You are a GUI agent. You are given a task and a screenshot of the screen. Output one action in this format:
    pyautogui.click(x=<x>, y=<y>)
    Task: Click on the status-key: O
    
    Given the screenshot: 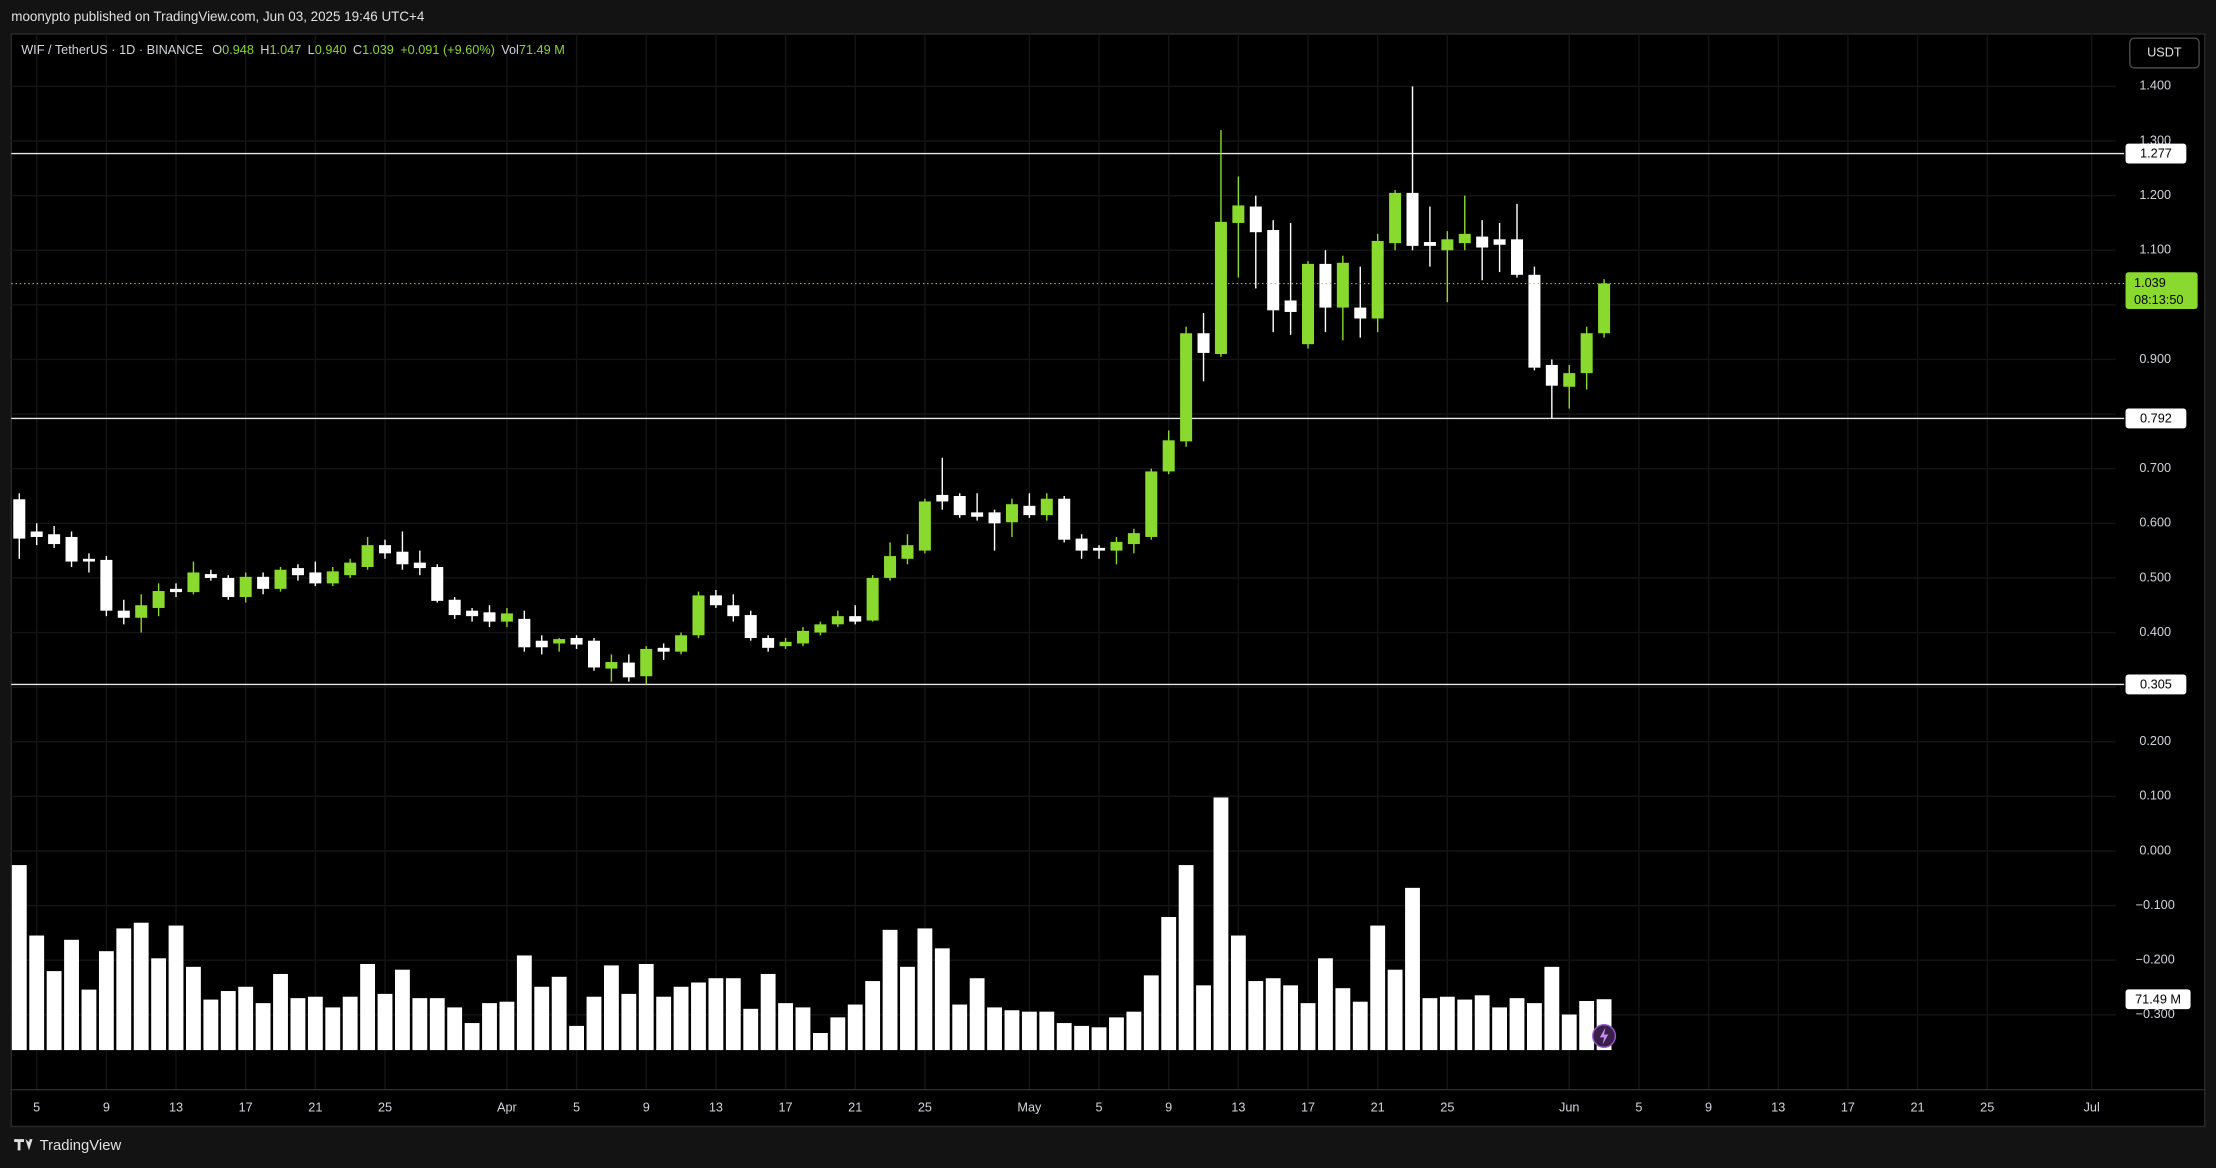 What is the action you would take?
    pyautogui.click(x=217, y=49)
    